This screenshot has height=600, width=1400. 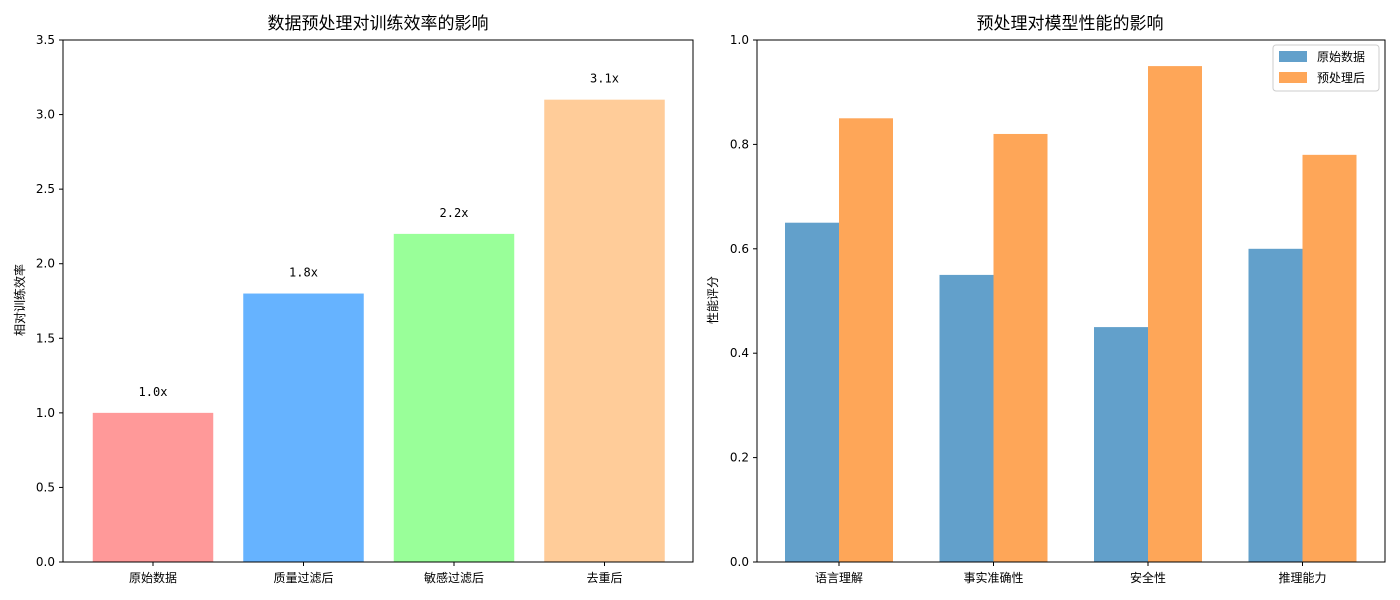 I want to click on y-tick-label: 1.5, so click(x=45, y=338).